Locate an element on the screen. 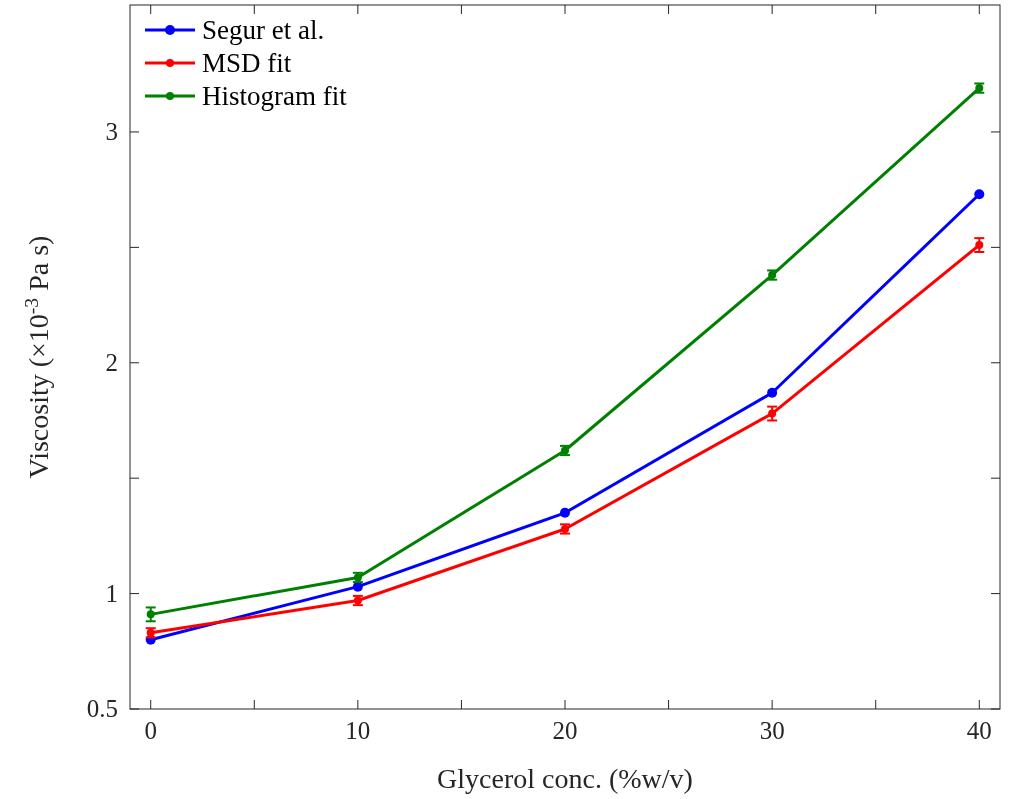 Image resolution: width=1009 pixels, height=799 pixels. legend-label: MSD fit is located at coordinates (247, 63).